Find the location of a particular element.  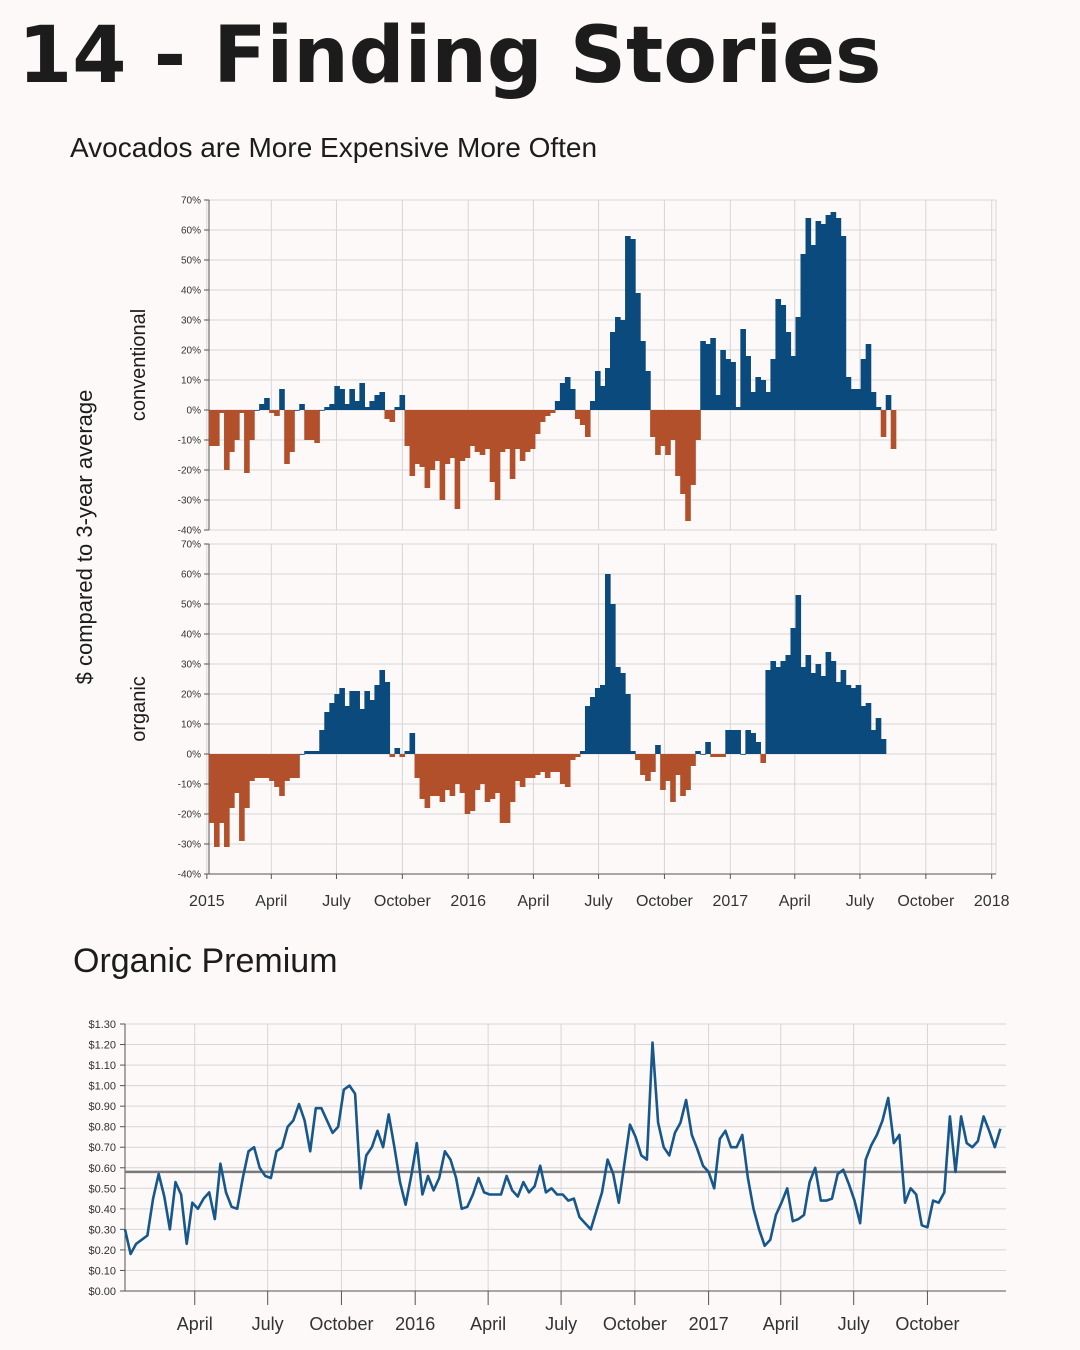

y-axis-label: $ compared to 3-year average is located at coordinates (84, 537).